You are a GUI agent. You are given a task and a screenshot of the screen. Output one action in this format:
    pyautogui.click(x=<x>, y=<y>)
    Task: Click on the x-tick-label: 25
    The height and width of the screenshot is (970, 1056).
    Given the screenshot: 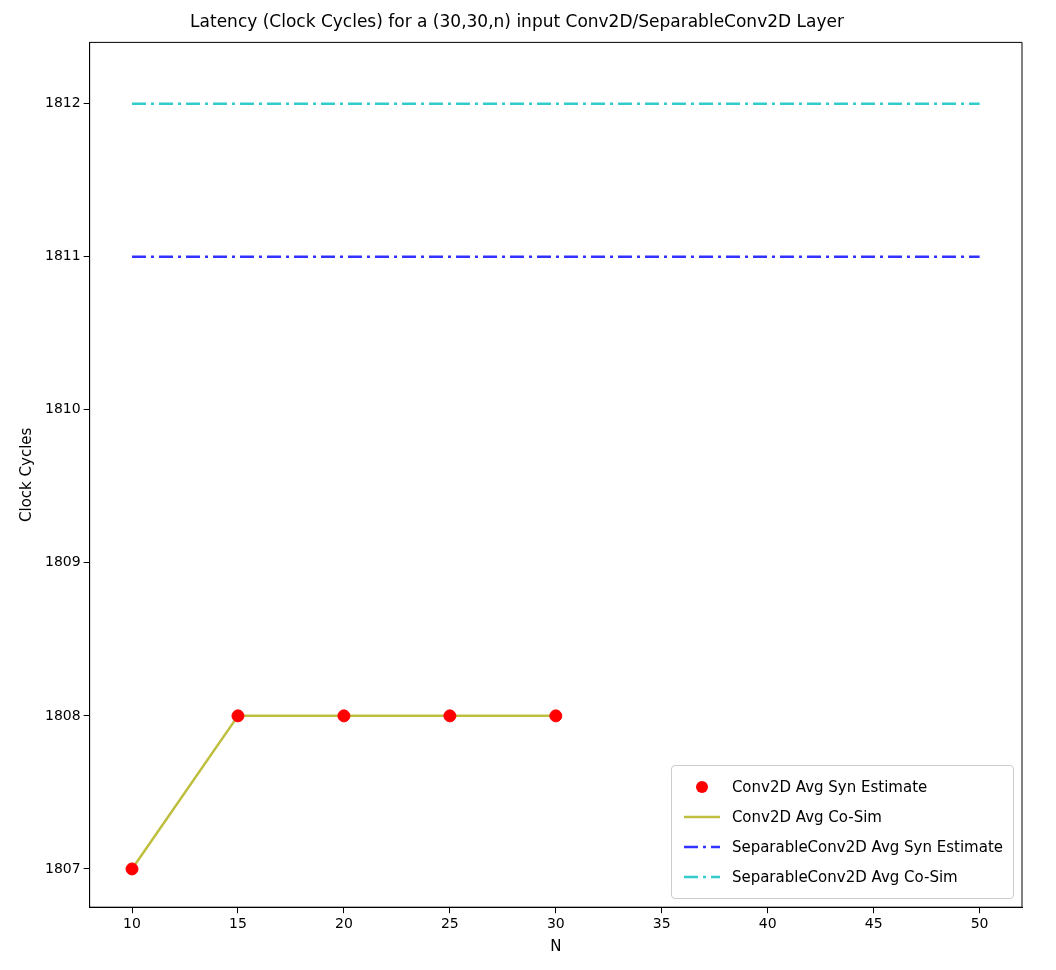 What is the action you would take?
    pyautogui.click(x=449, y=923)
    